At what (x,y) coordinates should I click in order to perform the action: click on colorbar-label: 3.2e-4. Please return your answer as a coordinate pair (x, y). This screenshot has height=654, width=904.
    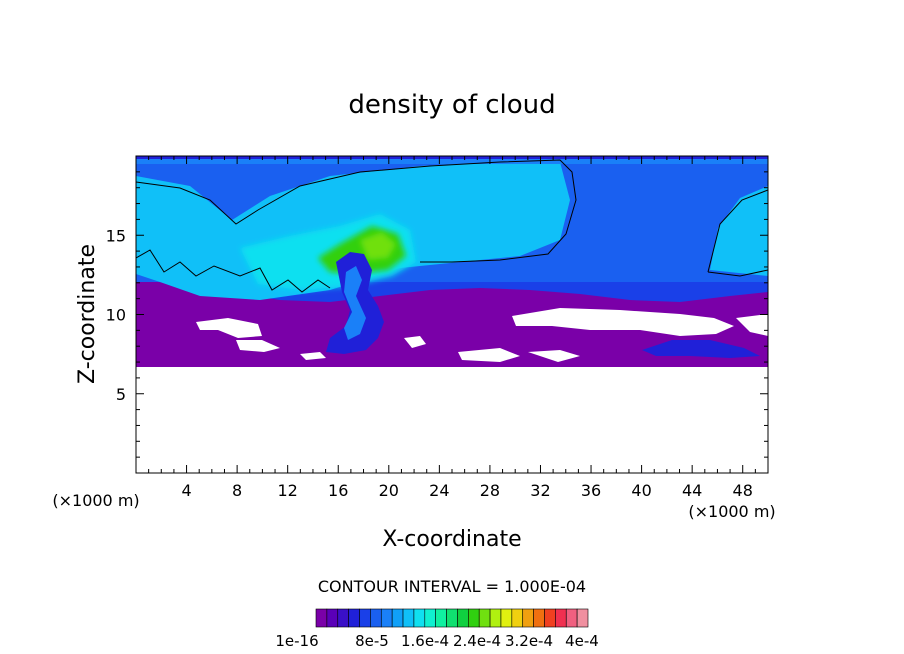
    Looking at the image, I should click on (529, 641).